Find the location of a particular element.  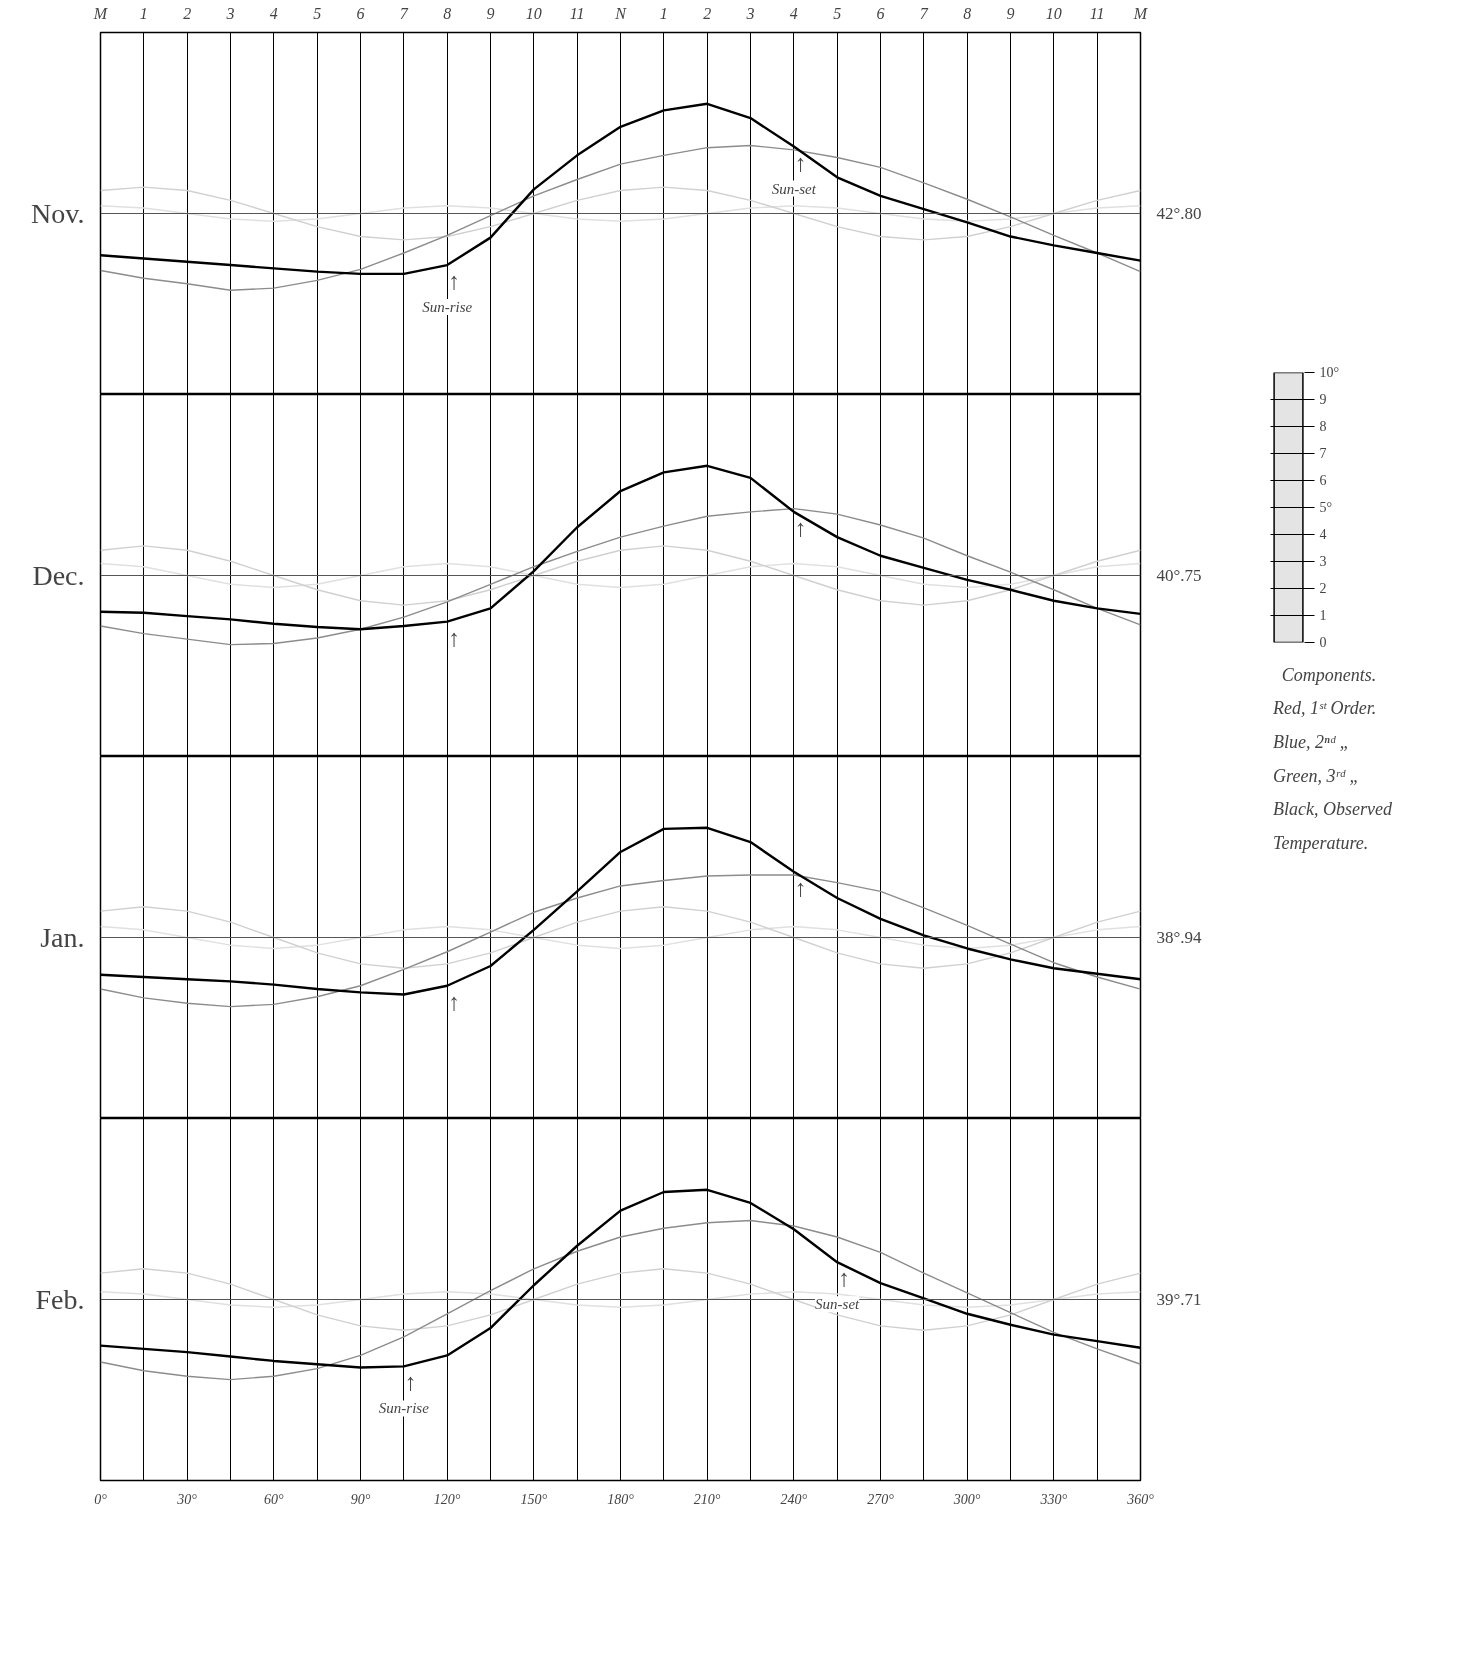

x-tick-label: 60° is located at coordinates (274, 1499).